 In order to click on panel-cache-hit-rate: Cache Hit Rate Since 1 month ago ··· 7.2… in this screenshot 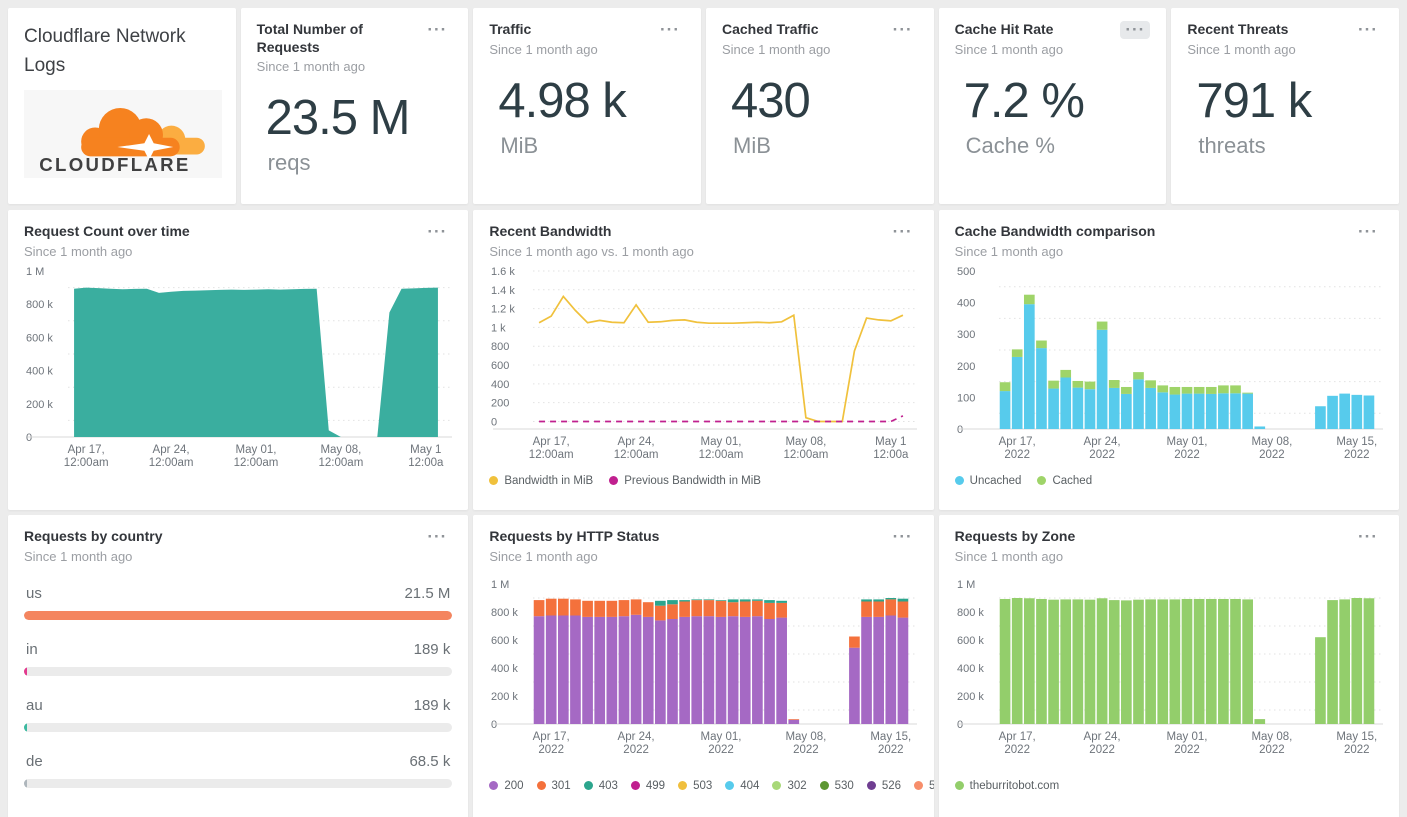, I will do `click(1052, 106)`.